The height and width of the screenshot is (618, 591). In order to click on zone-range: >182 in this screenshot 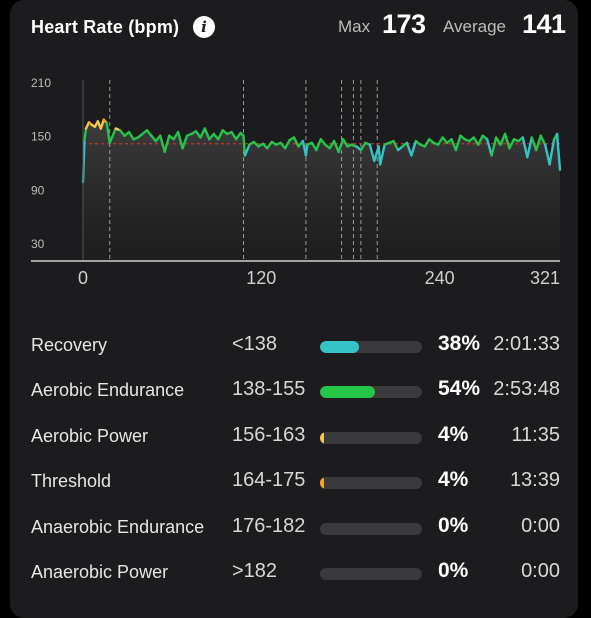, I will do `click(255, 571)`.